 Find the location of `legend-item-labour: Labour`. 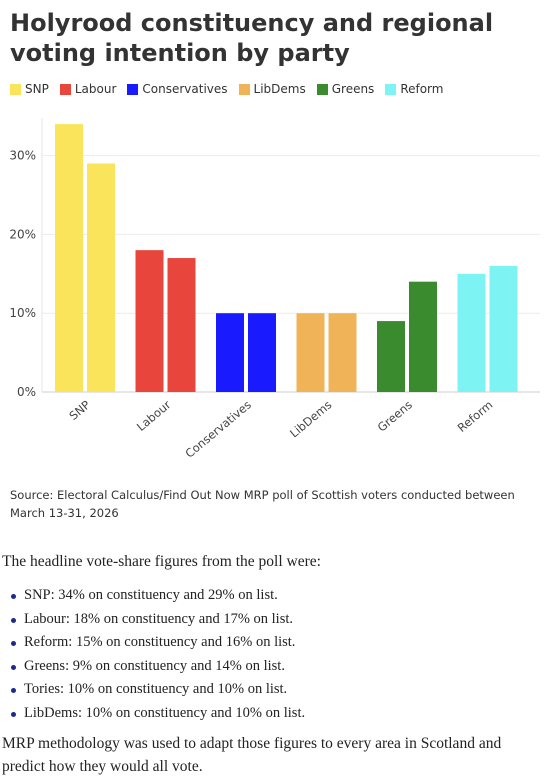

legend-item-labour: Labour is located at coordinates (88, 89).